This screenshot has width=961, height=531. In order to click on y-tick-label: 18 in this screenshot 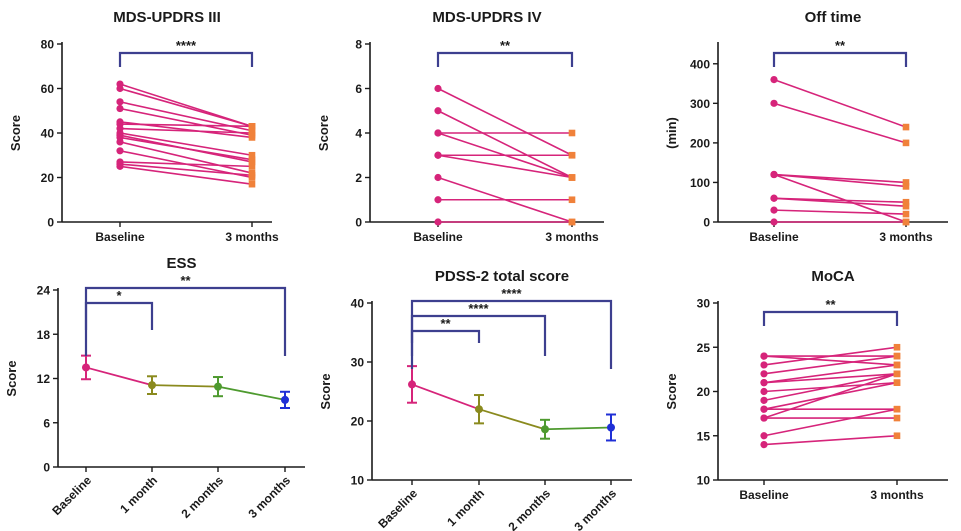, I will do `click(44, 335)`.